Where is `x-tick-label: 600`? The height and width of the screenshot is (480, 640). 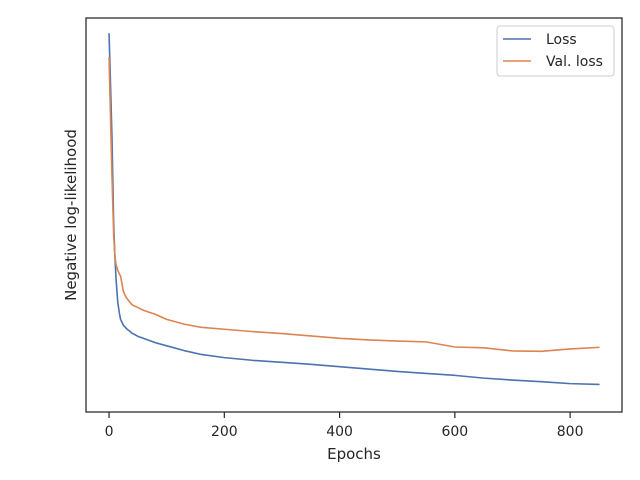 x-tick-label: 600 is located at coordinates (454, 432).